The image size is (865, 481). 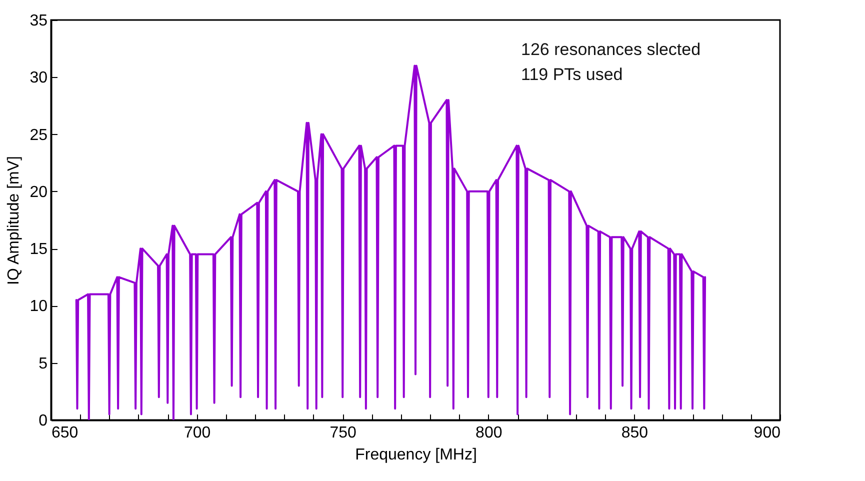 I want to click on annotation: 126 resonances slected, so click(x=611, y=49).